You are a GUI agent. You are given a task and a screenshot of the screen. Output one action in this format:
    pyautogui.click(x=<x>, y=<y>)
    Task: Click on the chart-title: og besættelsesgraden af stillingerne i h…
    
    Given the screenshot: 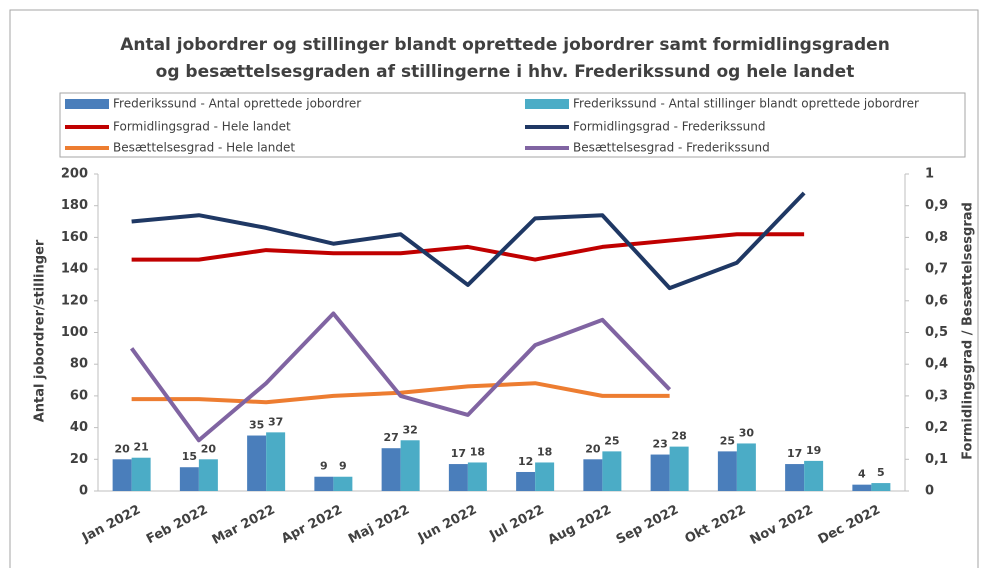 What is the action you would take?
    pyautogui.click(x=505, y=72)
    